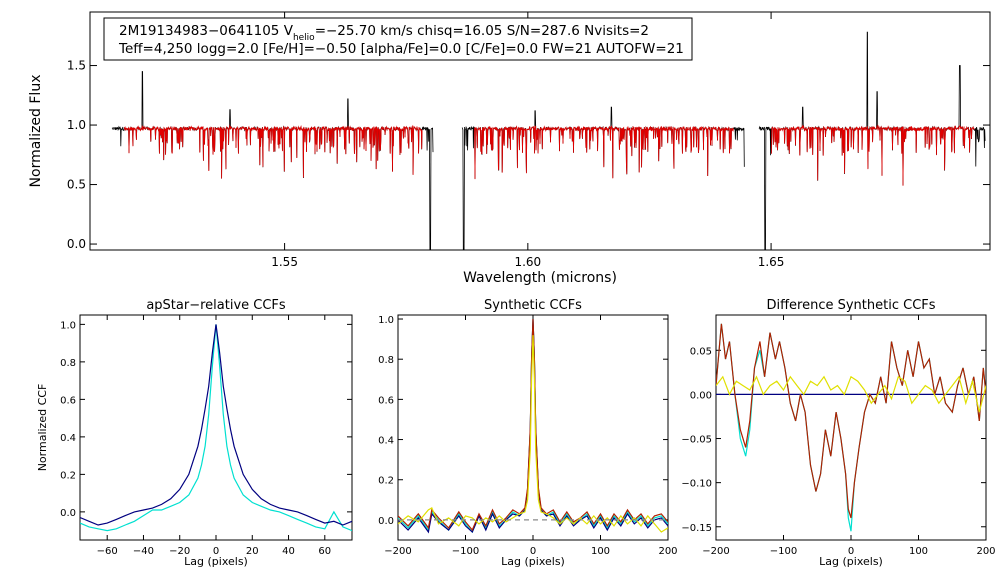 The width and height of the screenshot is (1008, 576). Describe the element at coordinates (696, 440) in the screenshot. I see `y-tick-label: −0.05` at that location.